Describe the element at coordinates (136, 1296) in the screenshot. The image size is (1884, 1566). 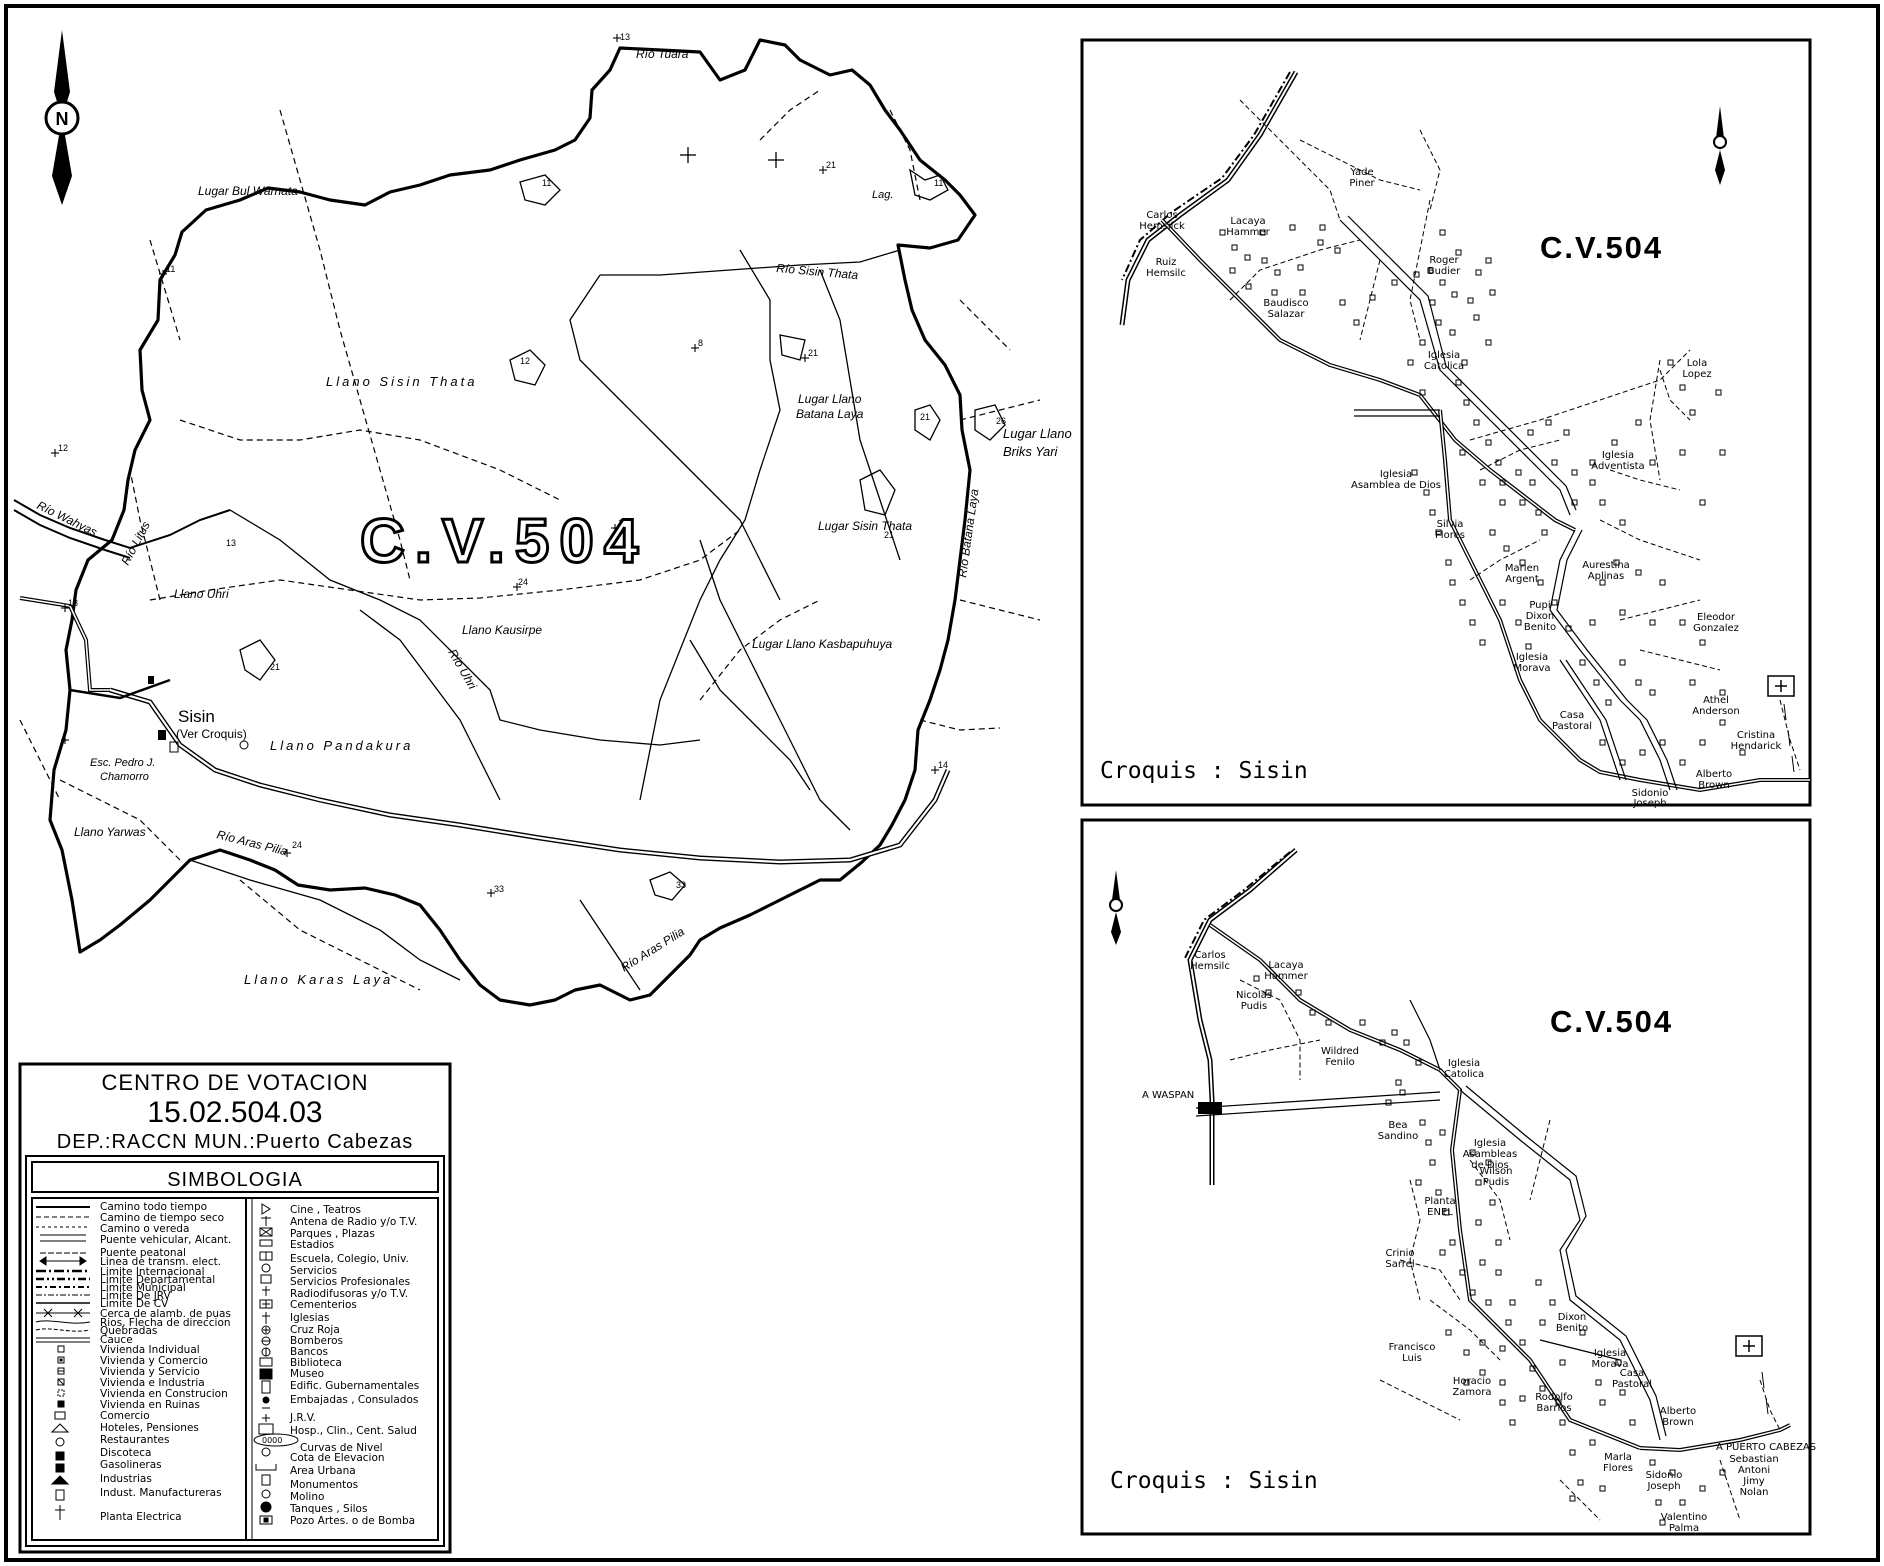
I see `svg-text: Limite De JRV` at that location.